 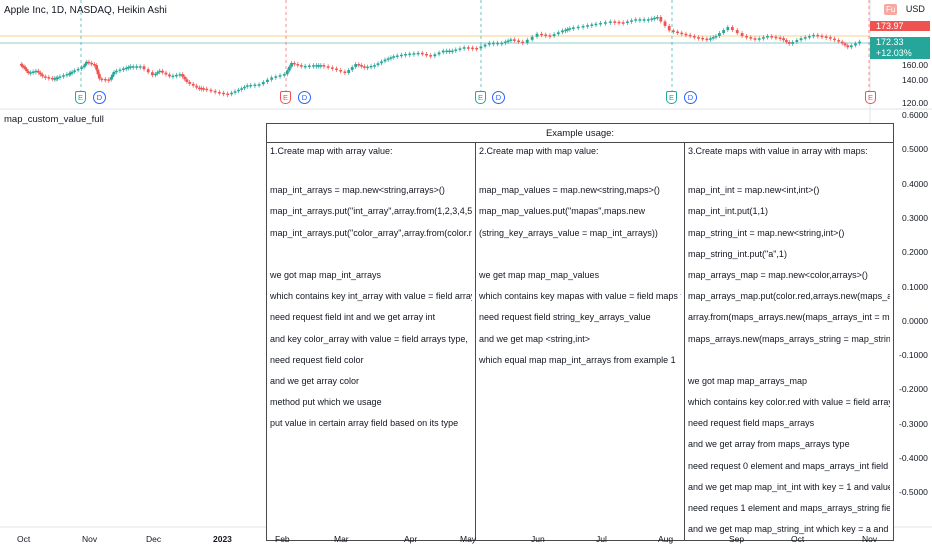 What do you see at coordinates (331, 151) in the screenshot?
I see `table-line: 1.Create map with array value:` at bounding box center [331, 151].